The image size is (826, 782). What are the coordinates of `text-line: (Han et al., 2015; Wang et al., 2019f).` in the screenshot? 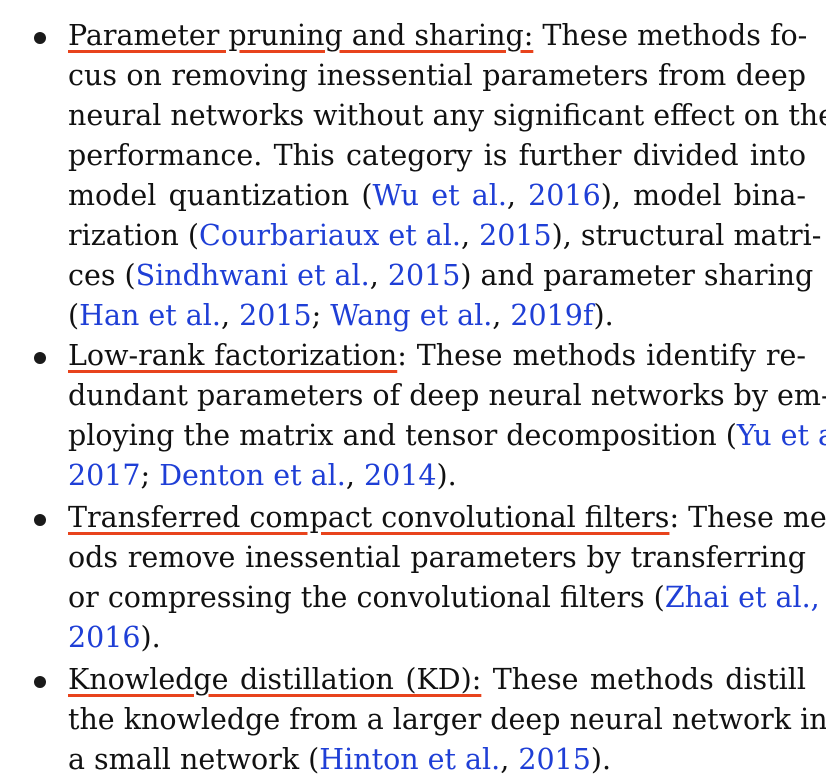 It's located at (341, 315).